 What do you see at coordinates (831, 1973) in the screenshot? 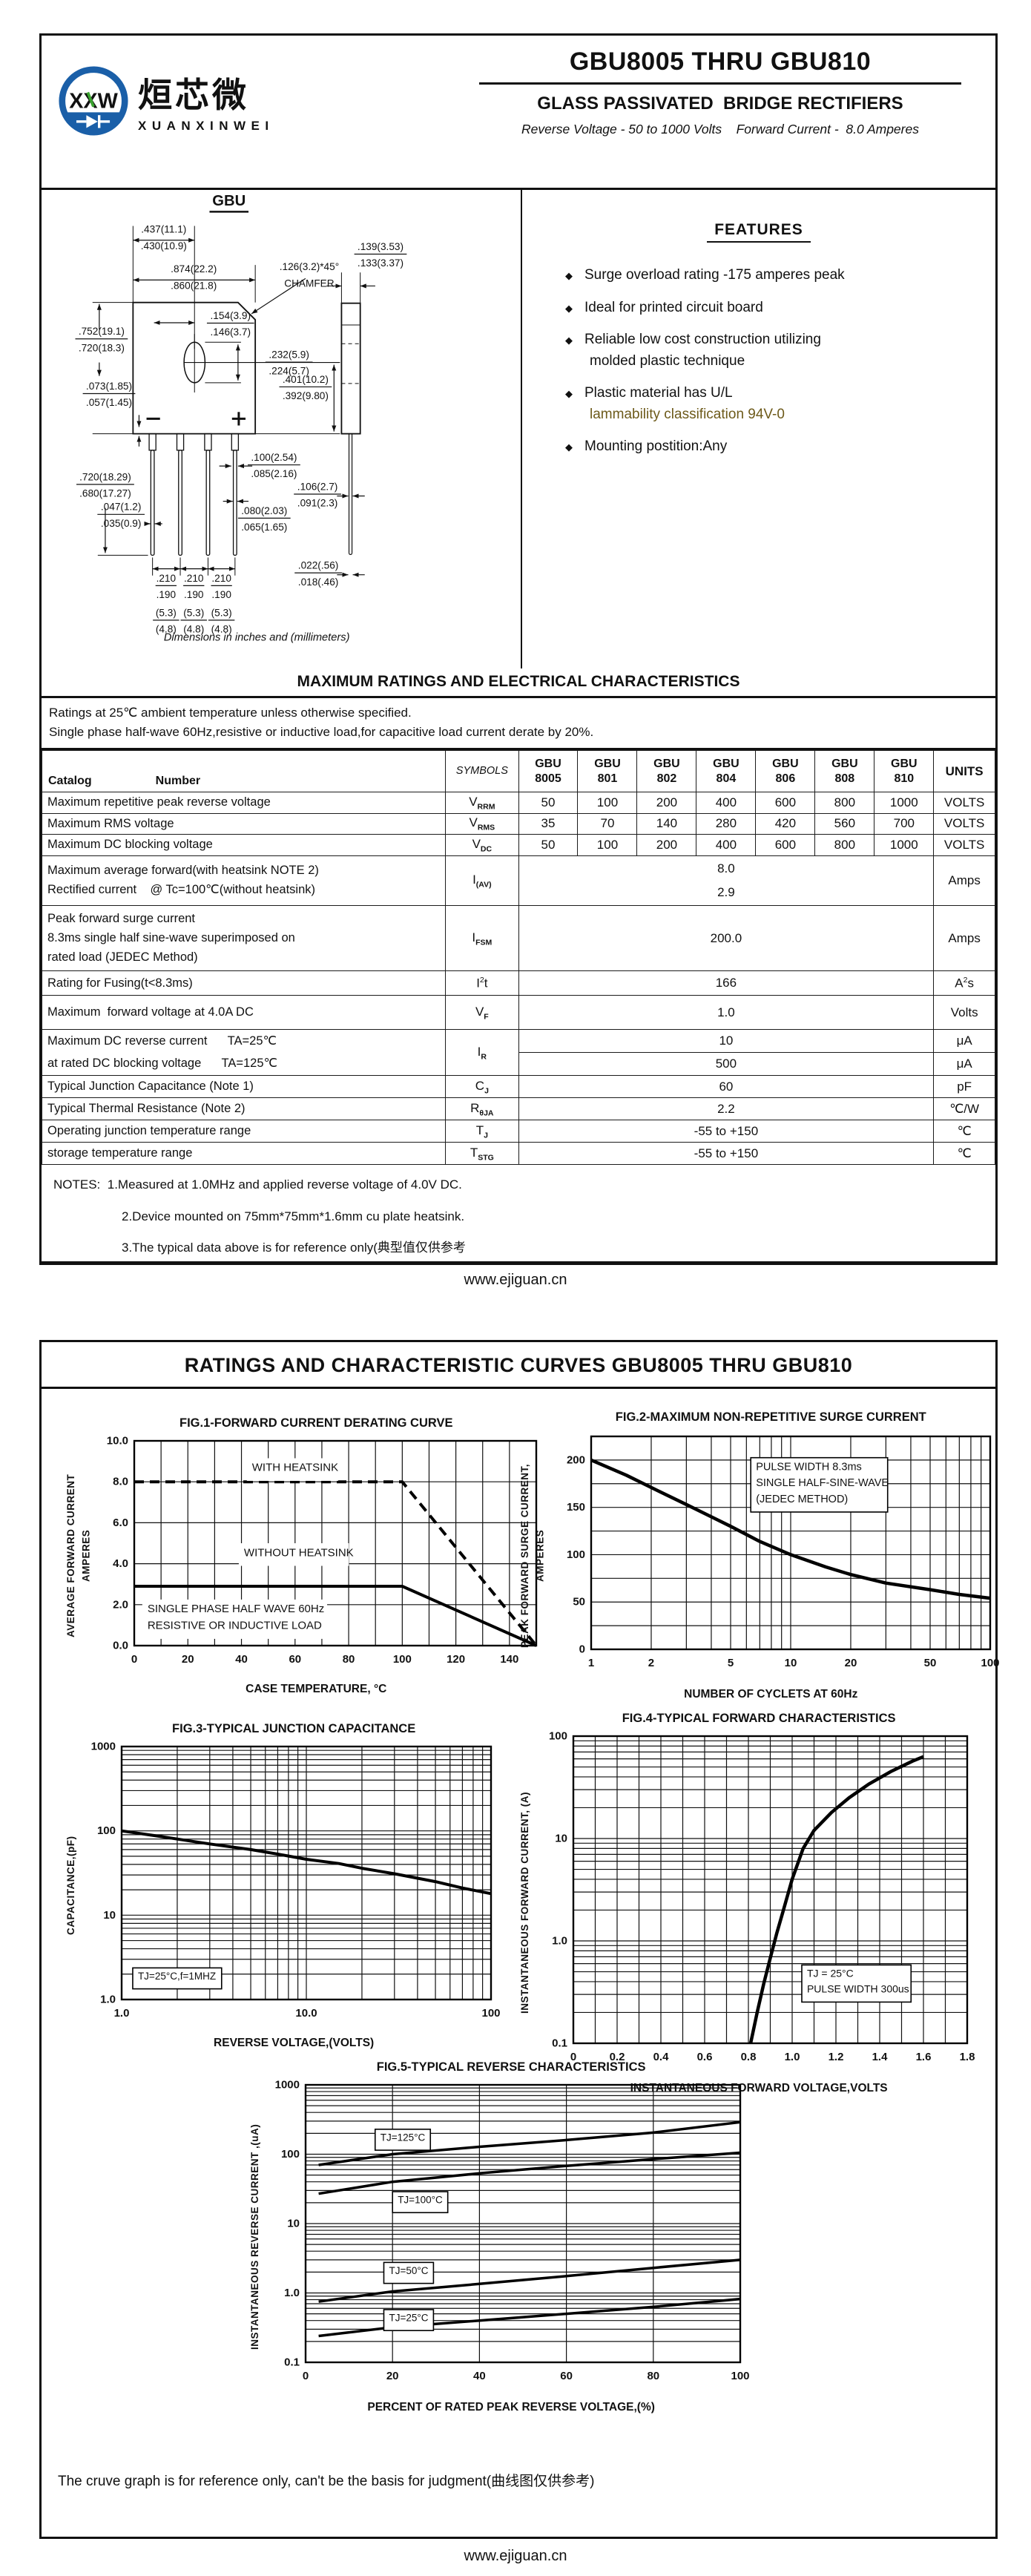
I see `annotation-text: TJ = 25°C` at bounding box center [831, 1973].